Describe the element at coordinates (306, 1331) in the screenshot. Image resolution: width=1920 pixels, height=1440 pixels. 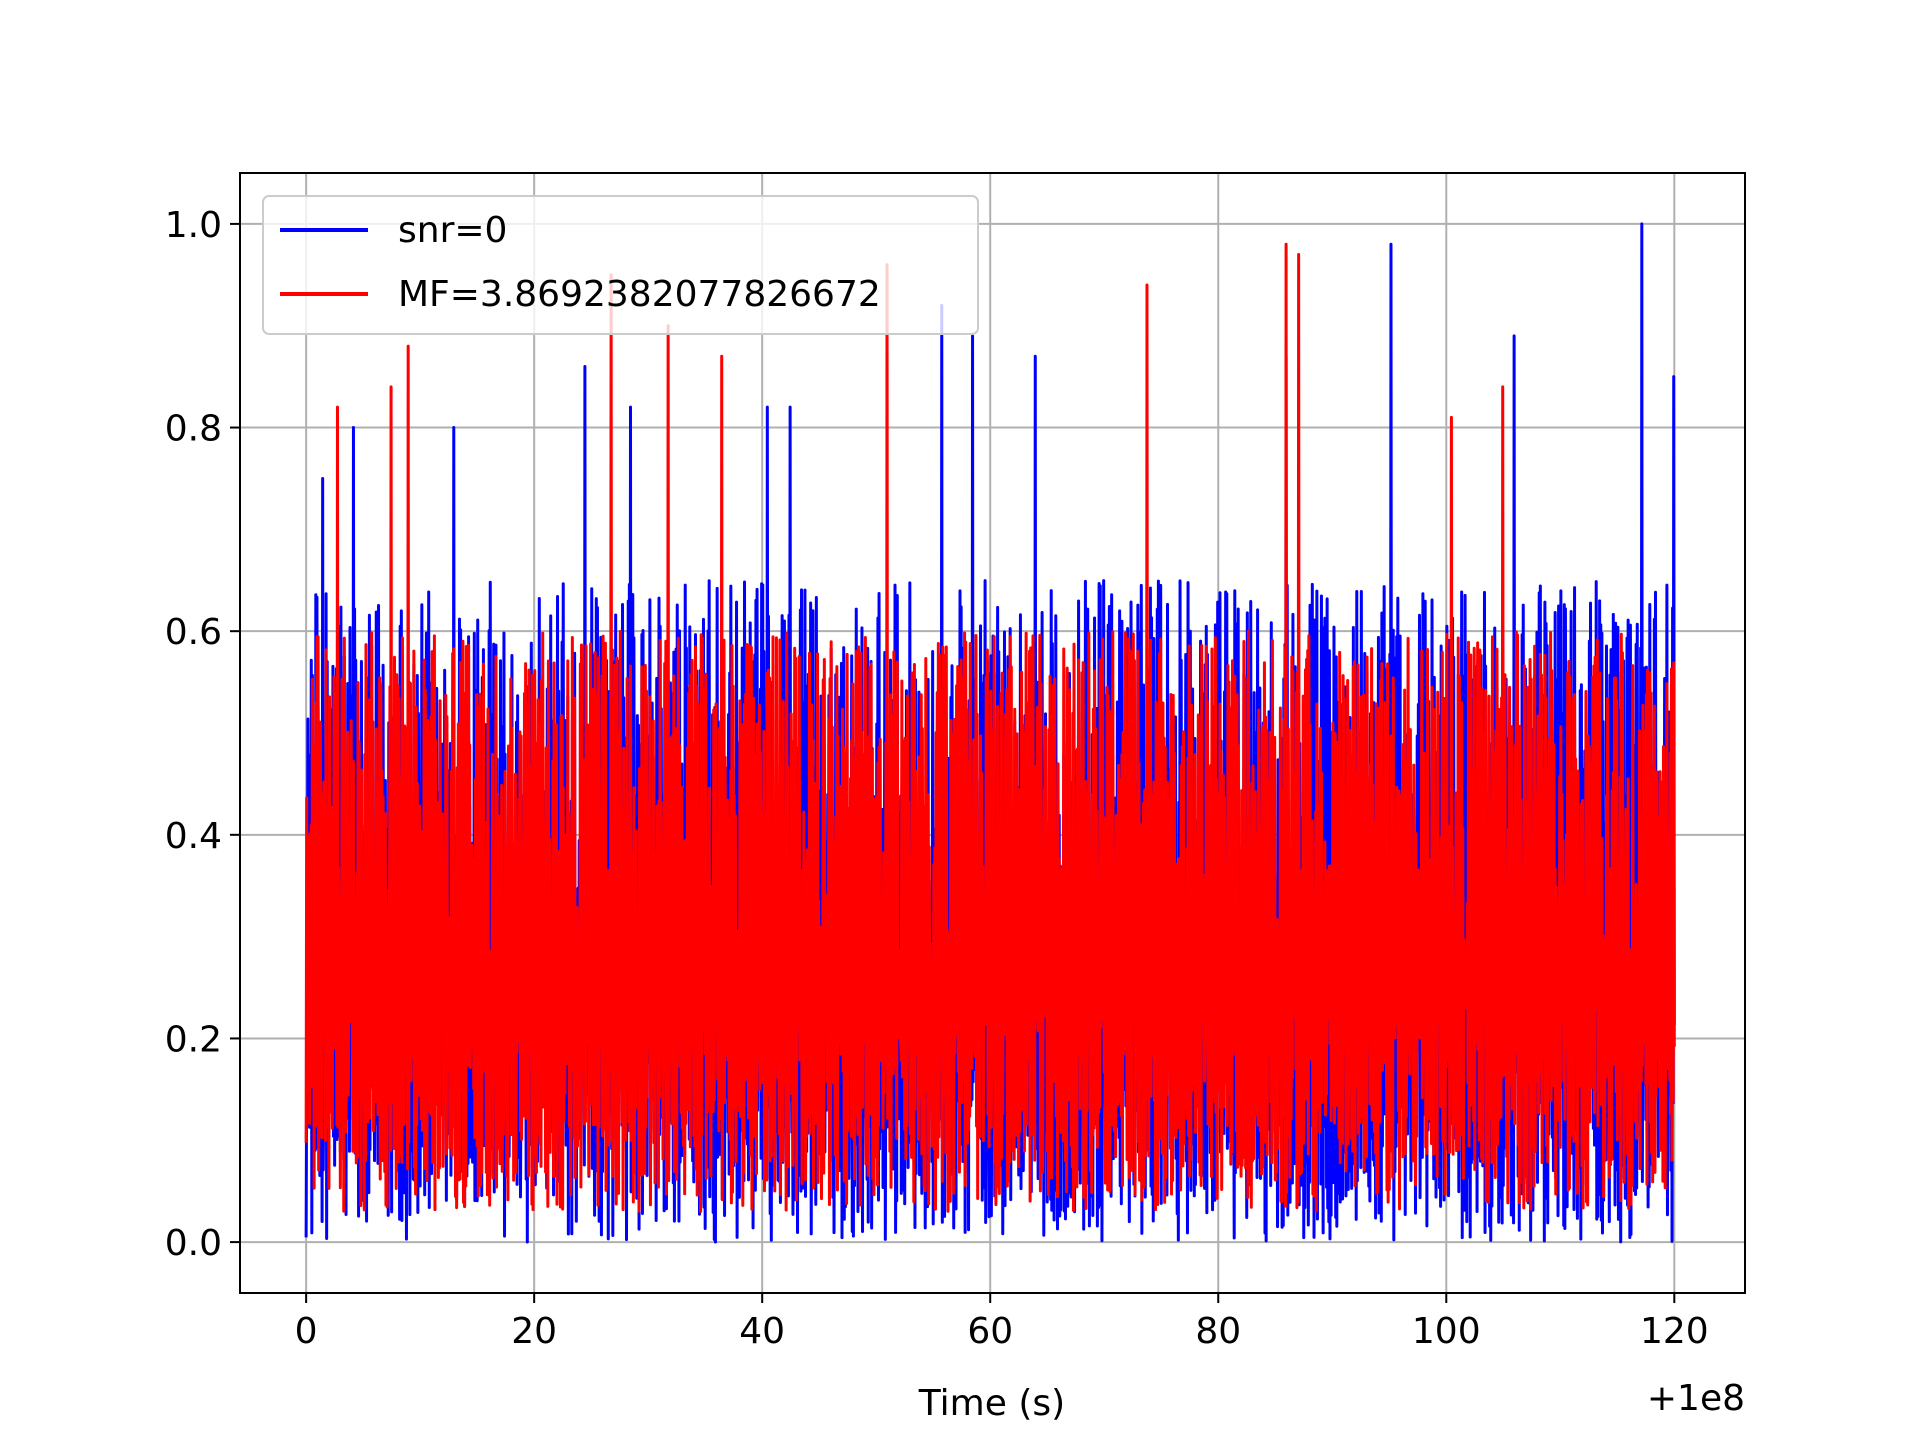
I see `x-tick-label: 0` at that location.